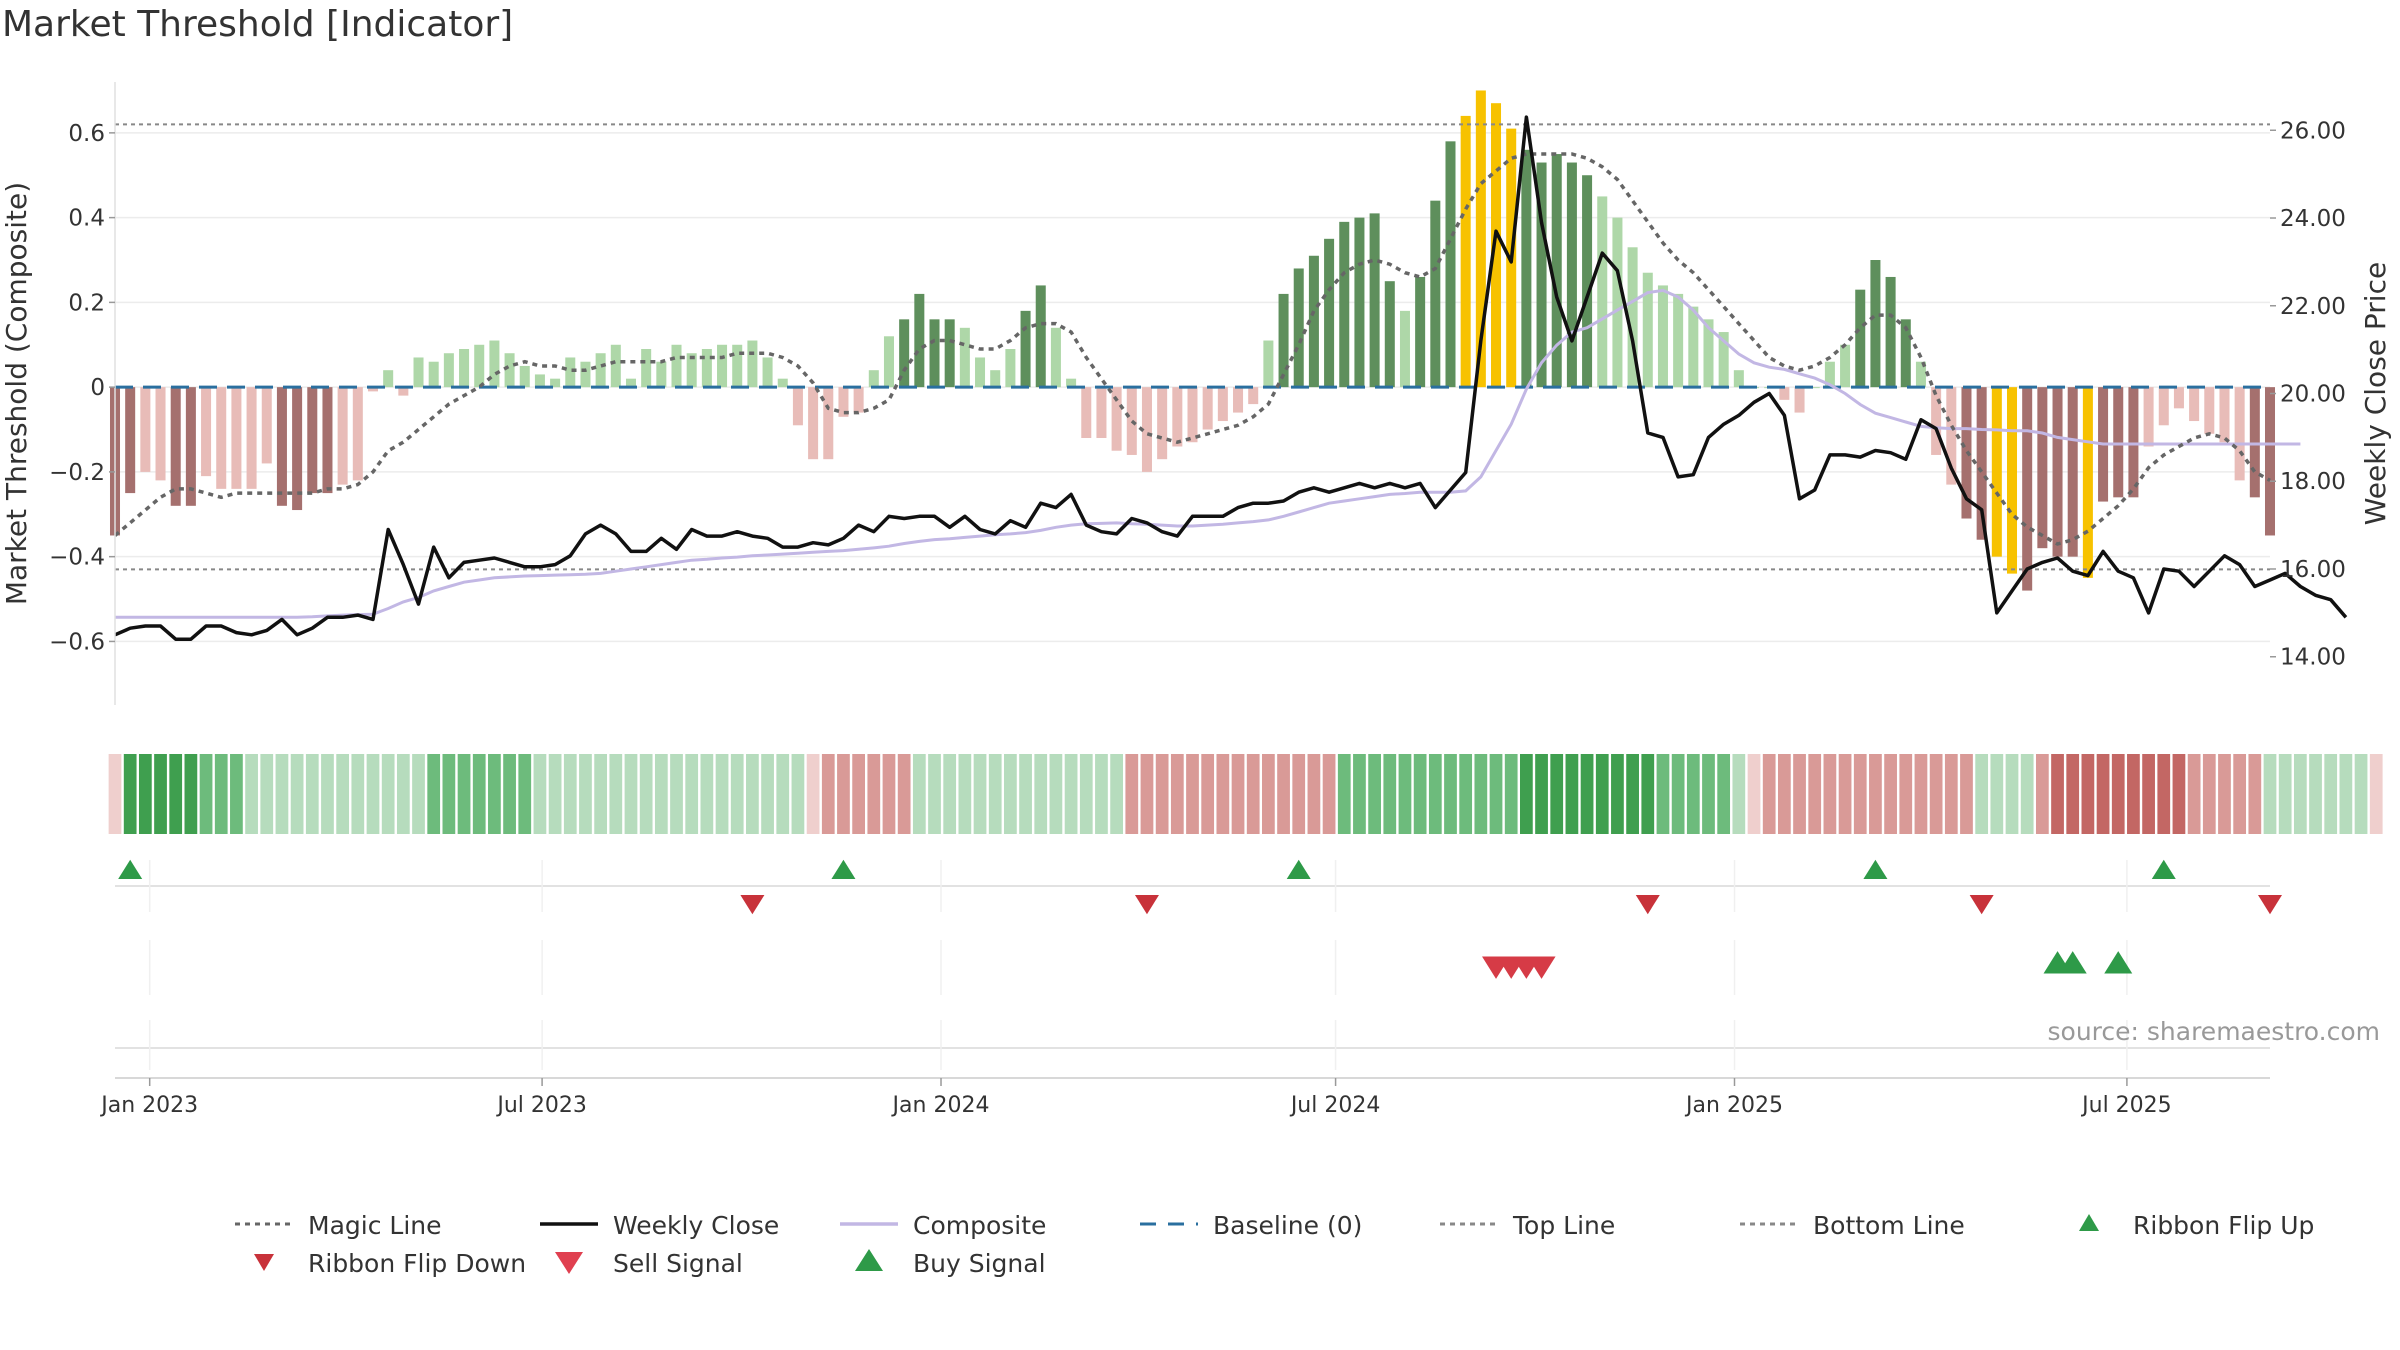 The height and width of the screenshot is (1350, 2400). Describe the element at coordinates (77, 642) in the screenshot. I see `y-tick-label: −0.6` at that location.